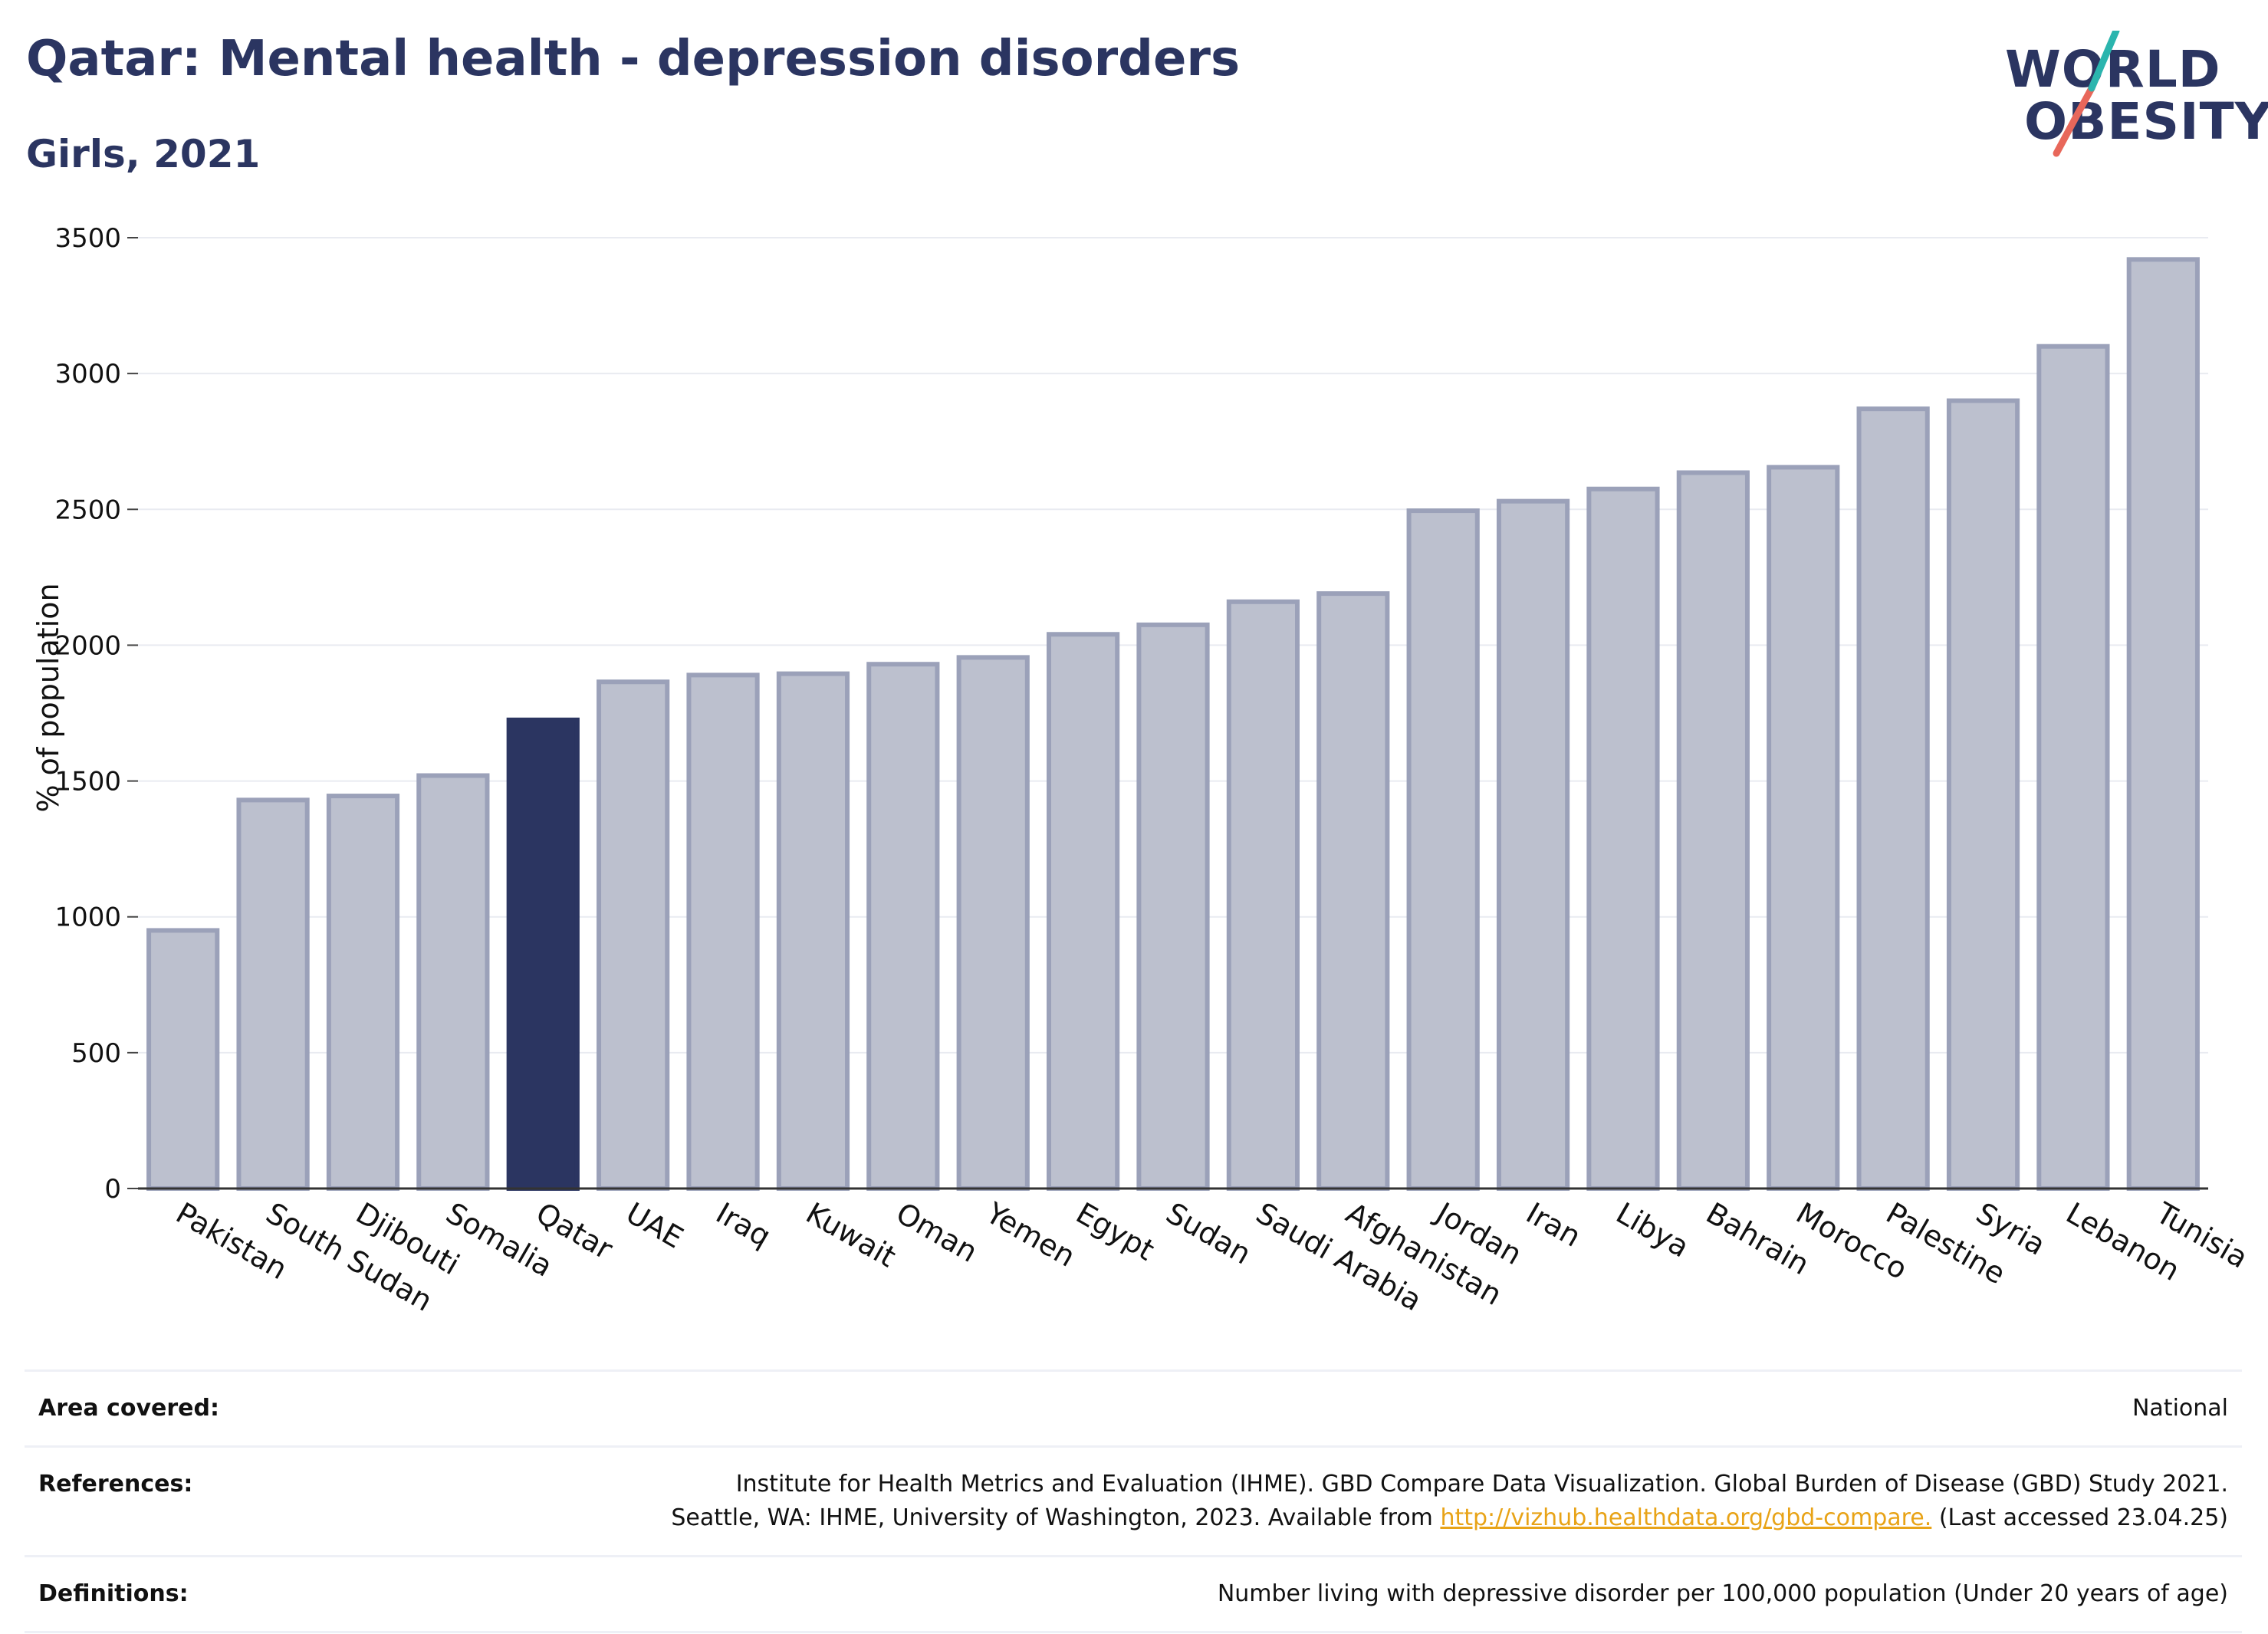 This screenshot has width=2268, height=1634. Describe the element at coordinates (654, 1225) in the screenshot. I see `x-tick-label: UAE` at that location.